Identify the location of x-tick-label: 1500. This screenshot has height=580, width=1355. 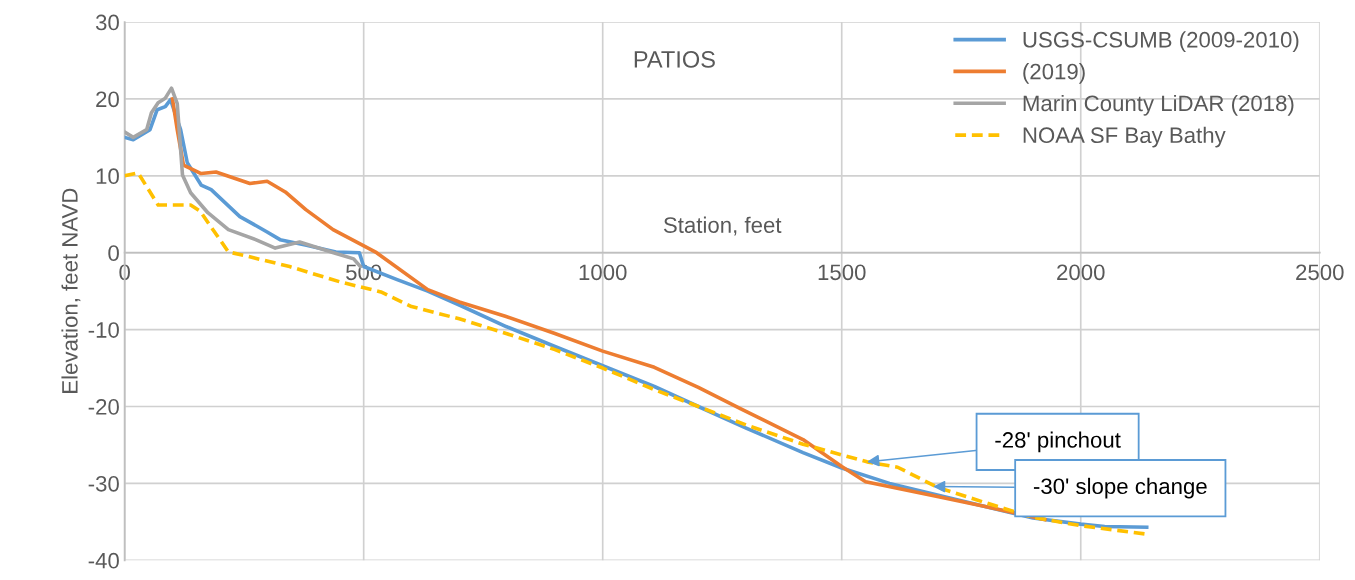
(842, 272).